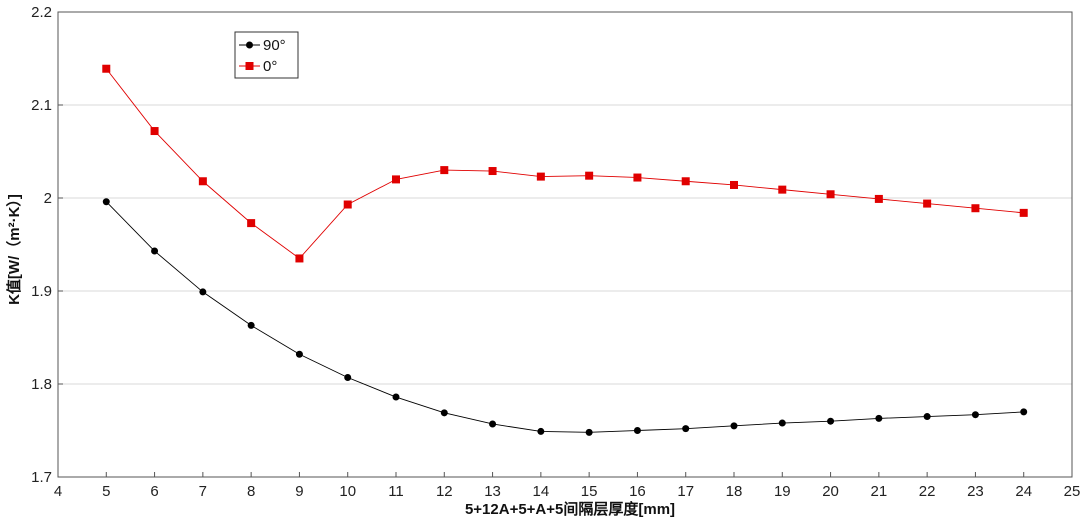 The width and height of the screenshot is (1080, 526). I want to click on x-tick-label: 7, so click(203, 491).